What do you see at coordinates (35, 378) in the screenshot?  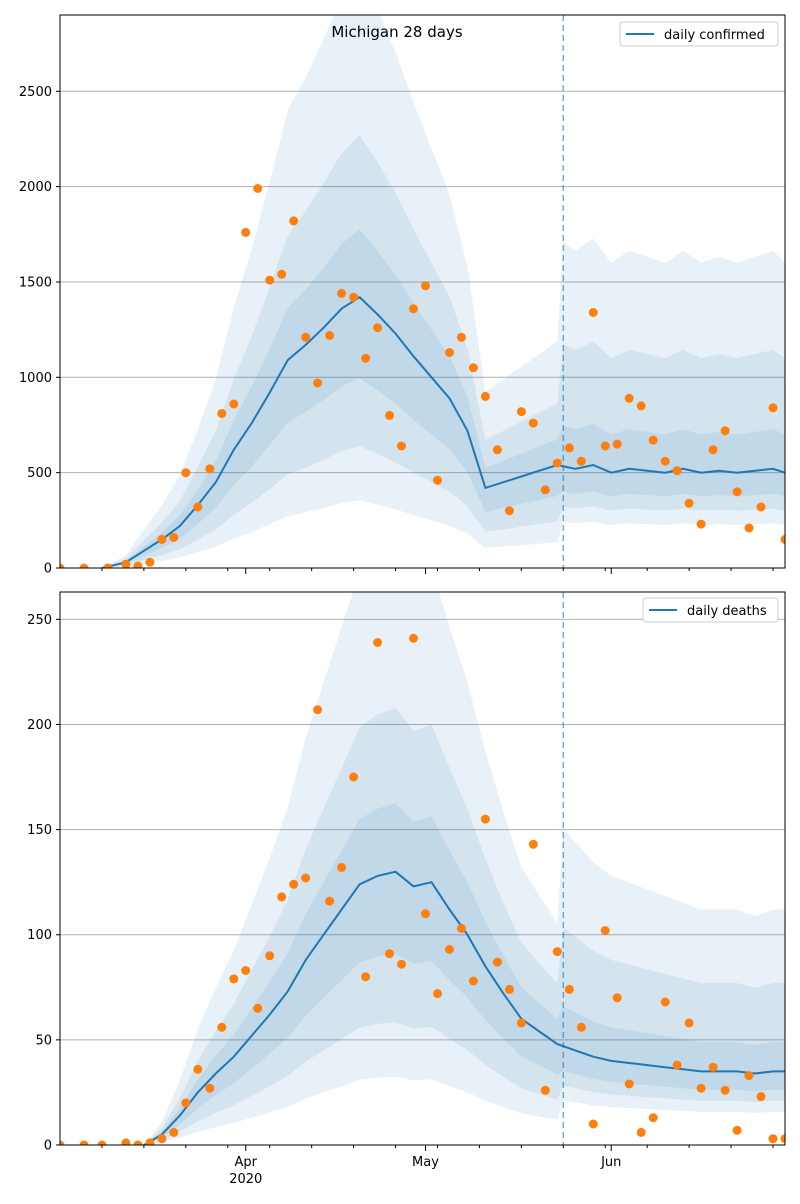 I see `y-tick-label: 1000` at bounding box center [35, 378].